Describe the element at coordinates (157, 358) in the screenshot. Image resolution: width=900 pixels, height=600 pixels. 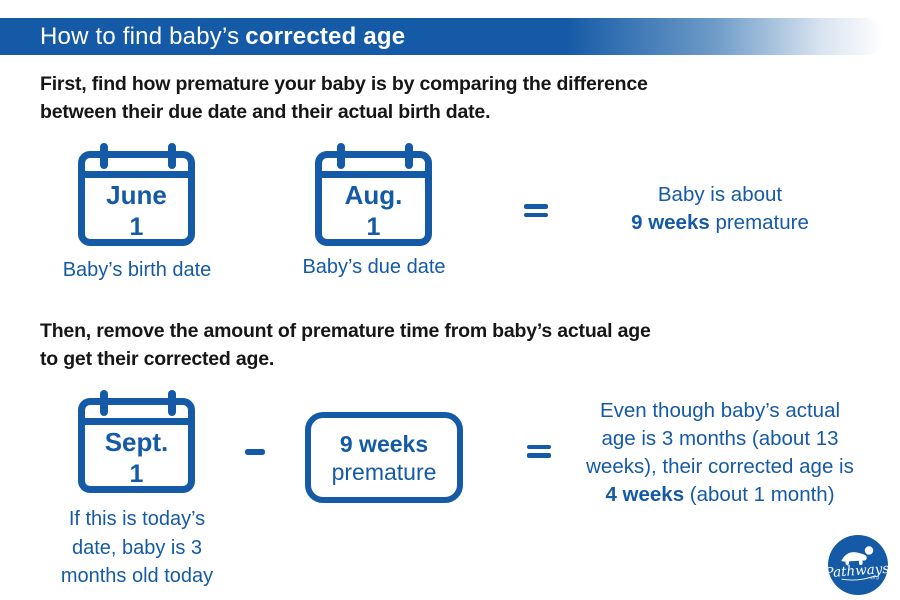
I see `step2-instructions-line2: to get their corrected age.` at that location.